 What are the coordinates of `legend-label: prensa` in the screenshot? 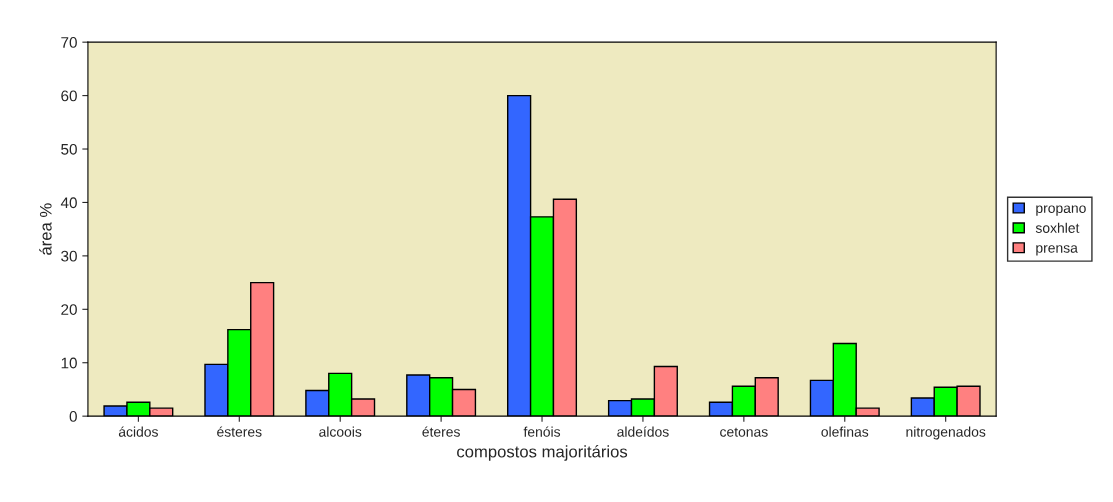 It's located at (1057, 250).